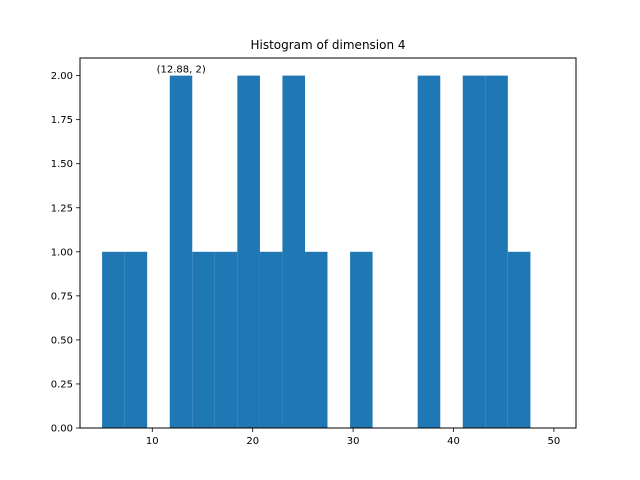 This screenshot has width=640, height=480. I want to click on chart-title: Histogram of dimension 4, so click(327, 45).